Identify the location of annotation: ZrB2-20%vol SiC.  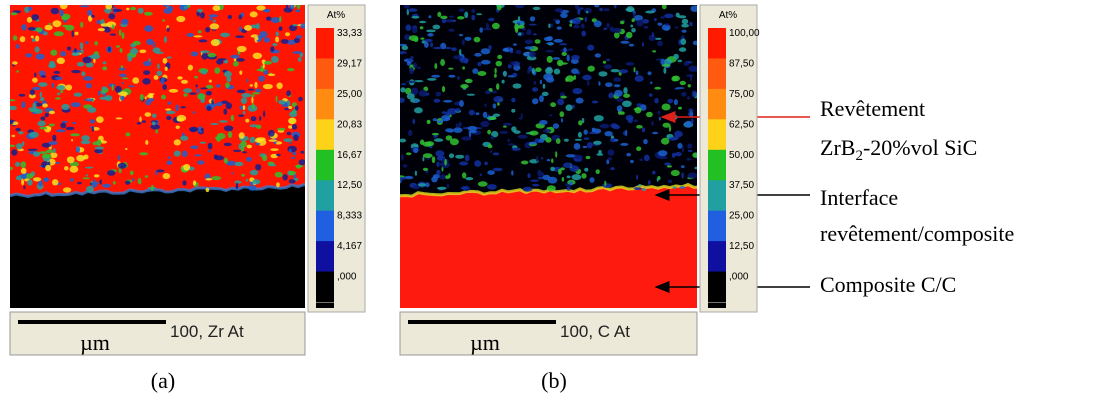
(898, 149).